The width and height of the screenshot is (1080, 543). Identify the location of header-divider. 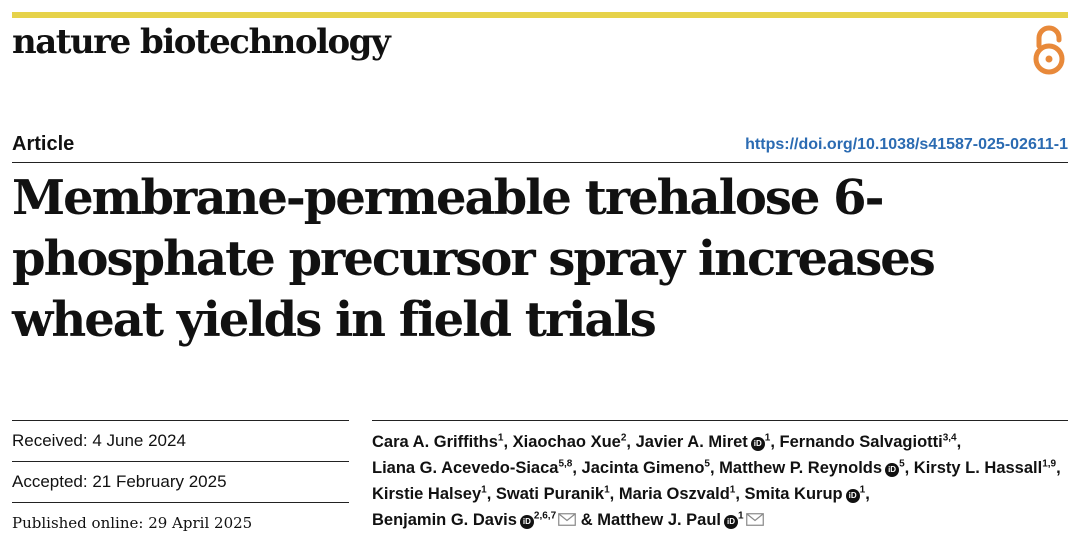
(540, 162).